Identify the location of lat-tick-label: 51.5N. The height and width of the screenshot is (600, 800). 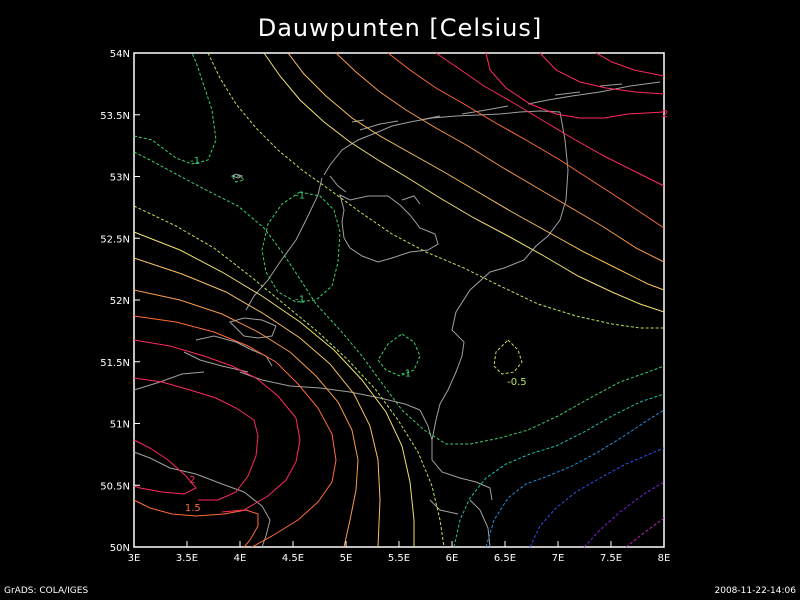
(115, 363).